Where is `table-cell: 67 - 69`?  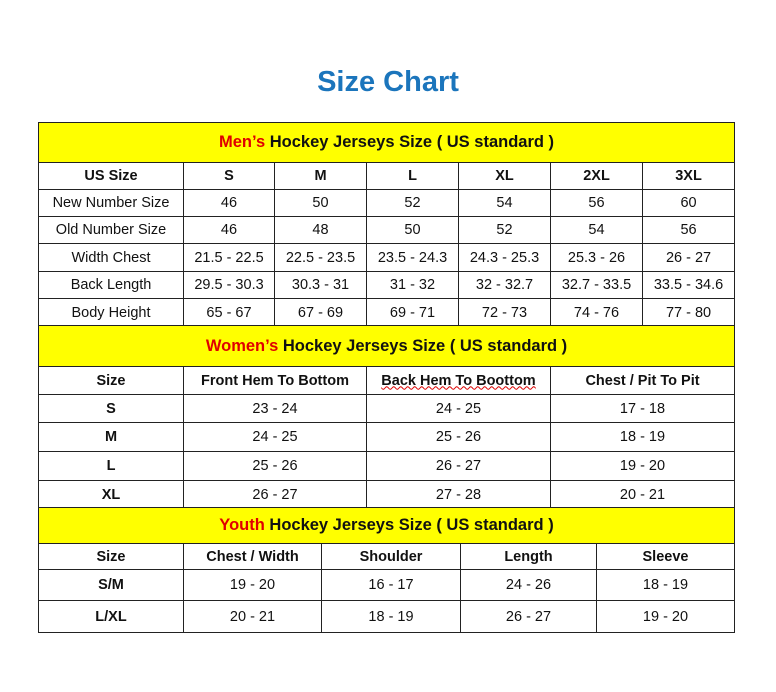 table-cell: 67 - 69 is located at coordinates (320, 312).